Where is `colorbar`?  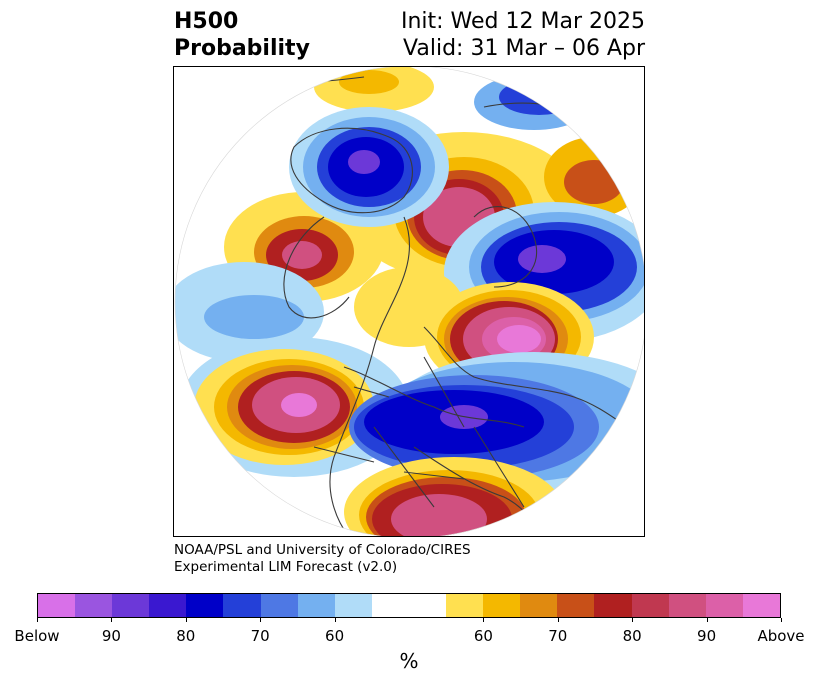 colorbar is located at coordinates (409, 605).